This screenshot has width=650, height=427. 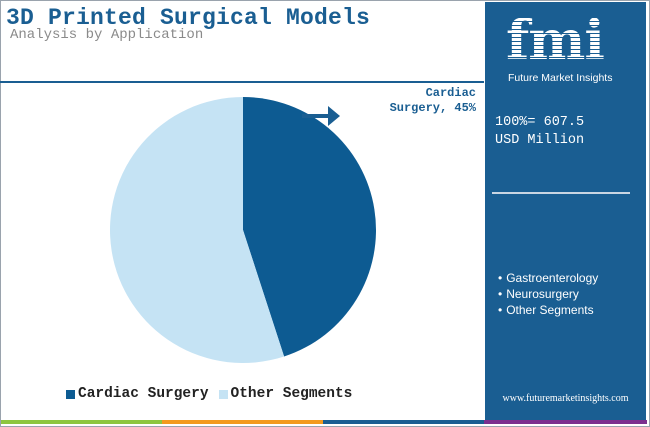 I want to click on segment-item: Gastroenterology, so click(x=548, y=278).